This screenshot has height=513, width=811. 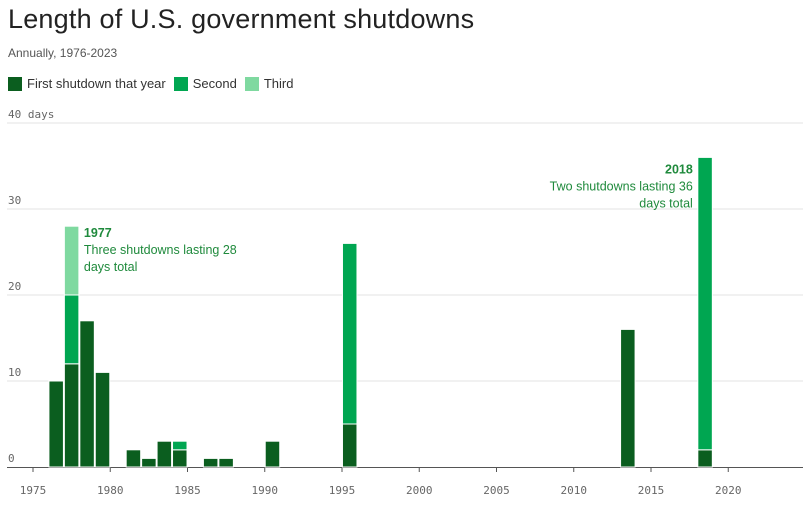 I want to click on bar-segment-first-1981, so click(x=133, y=458).